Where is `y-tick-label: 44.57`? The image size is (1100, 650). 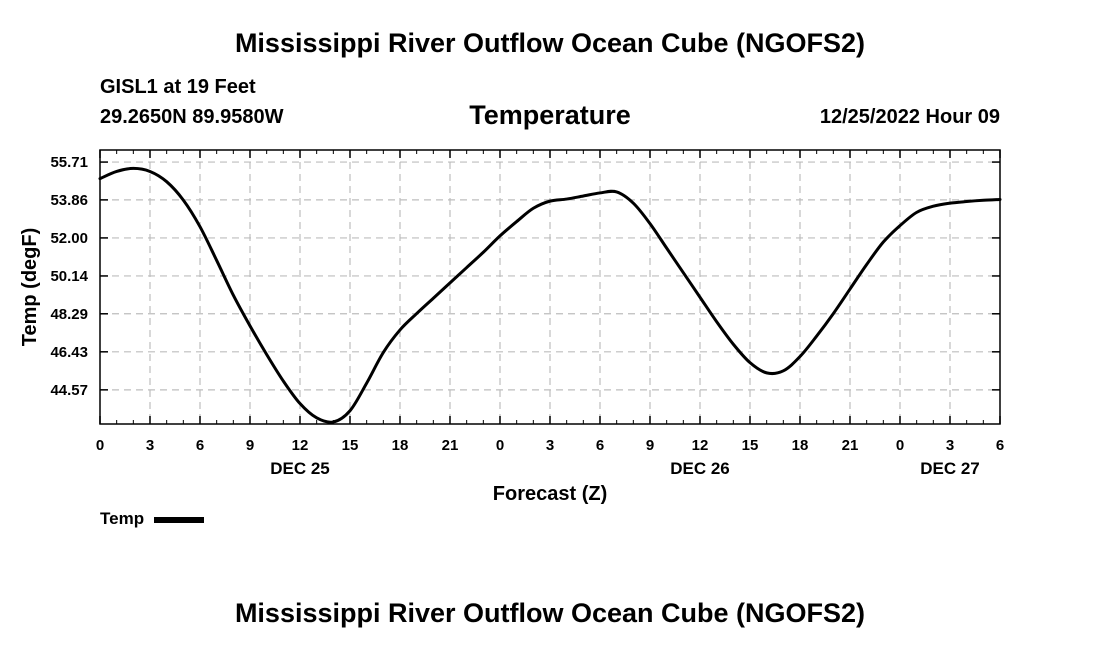
y-tick-label: 44.57 is located at coordinates (69, 390).